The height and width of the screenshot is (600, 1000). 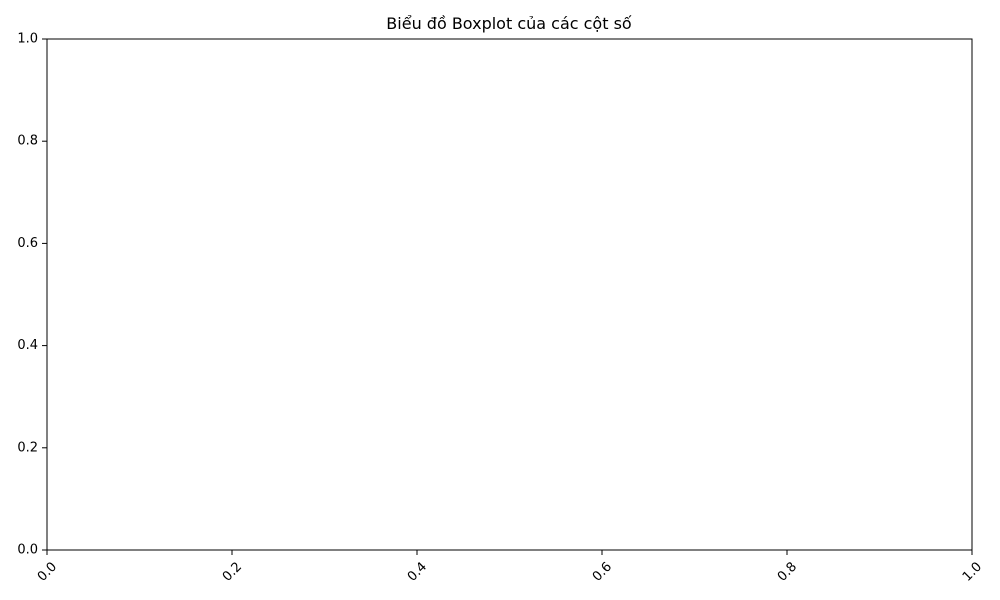 What do you see at coordinates (972, 571) in the screenshot?
I see `x-tick-label: 1.0` at bounding box center [972, 571].